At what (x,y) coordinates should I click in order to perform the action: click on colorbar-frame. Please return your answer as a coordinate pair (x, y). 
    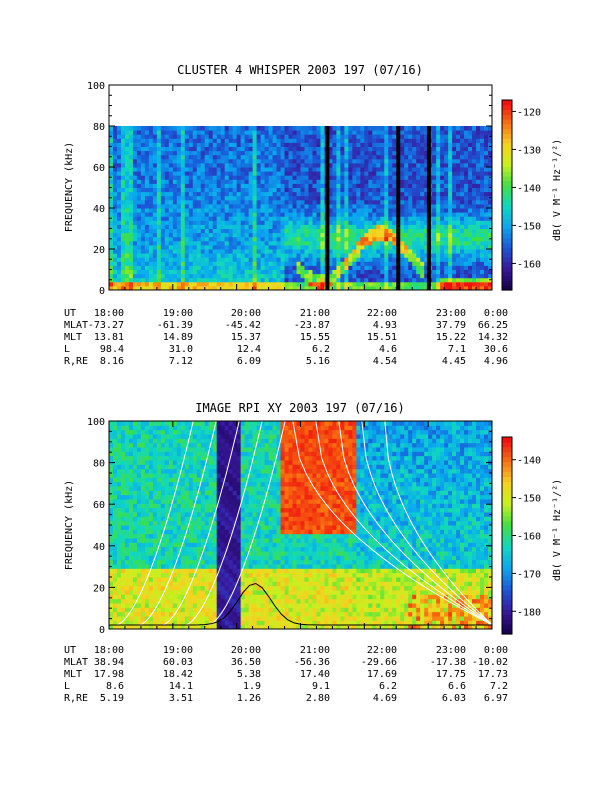
    Looking at the image, I should click on (507, 195).